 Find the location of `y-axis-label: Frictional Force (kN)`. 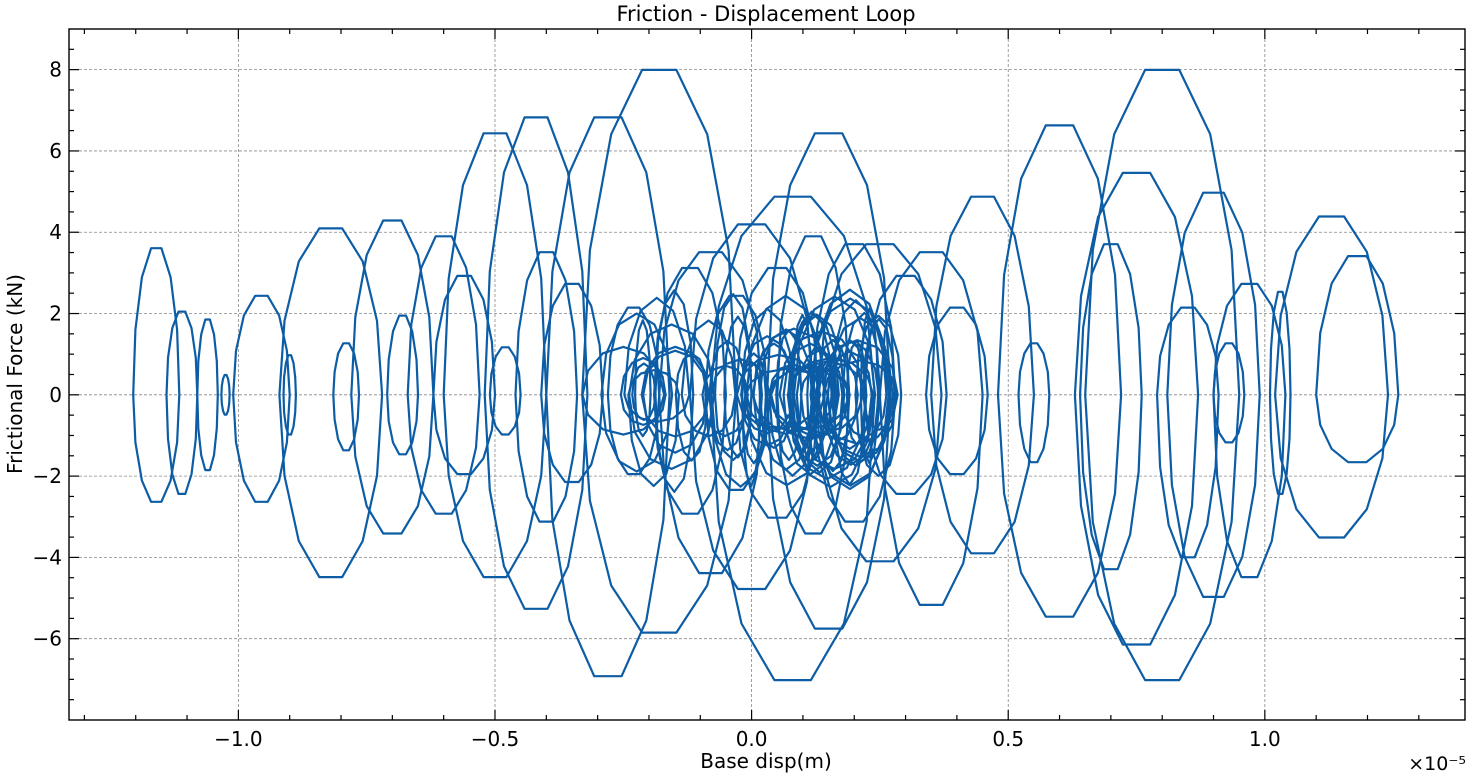

y-axis-label: Frictional Force (kN) is located at coordinates (15, 374).